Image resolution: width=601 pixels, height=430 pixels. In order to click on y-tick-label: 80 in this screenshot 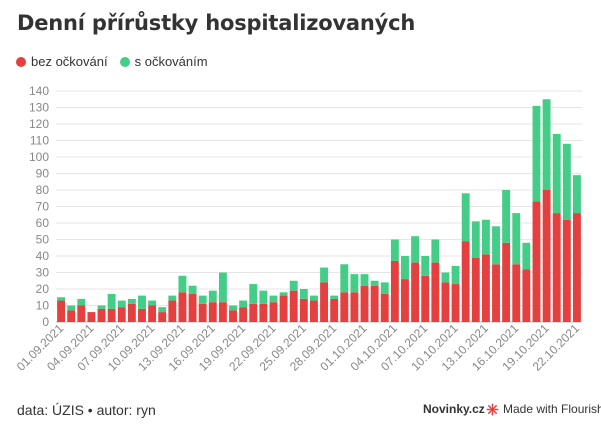, I will do `click(43, 190)`.